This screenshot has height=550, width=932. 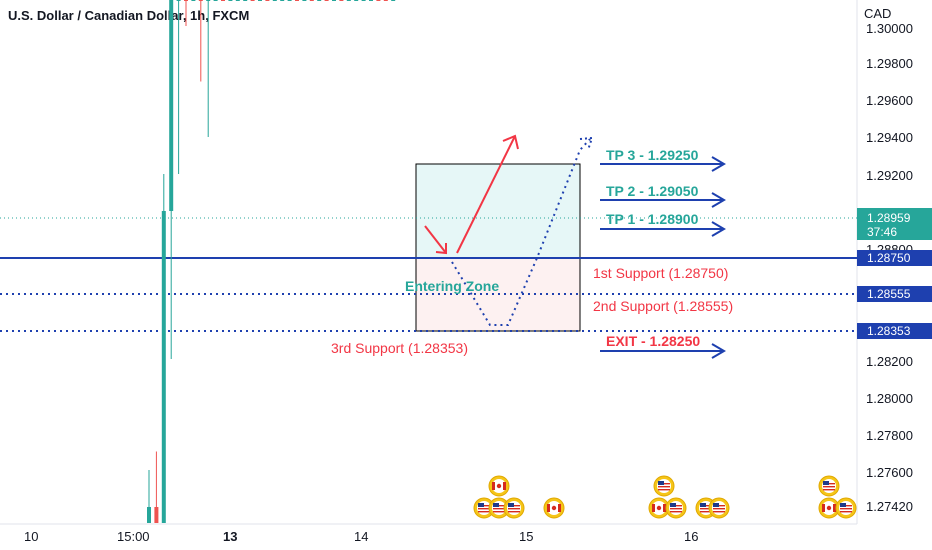 What do you see at coordinates (653, 341) in the screenshot?
I see `exit-label: EXIT - 1.28250` at bounding box center [653, 341].